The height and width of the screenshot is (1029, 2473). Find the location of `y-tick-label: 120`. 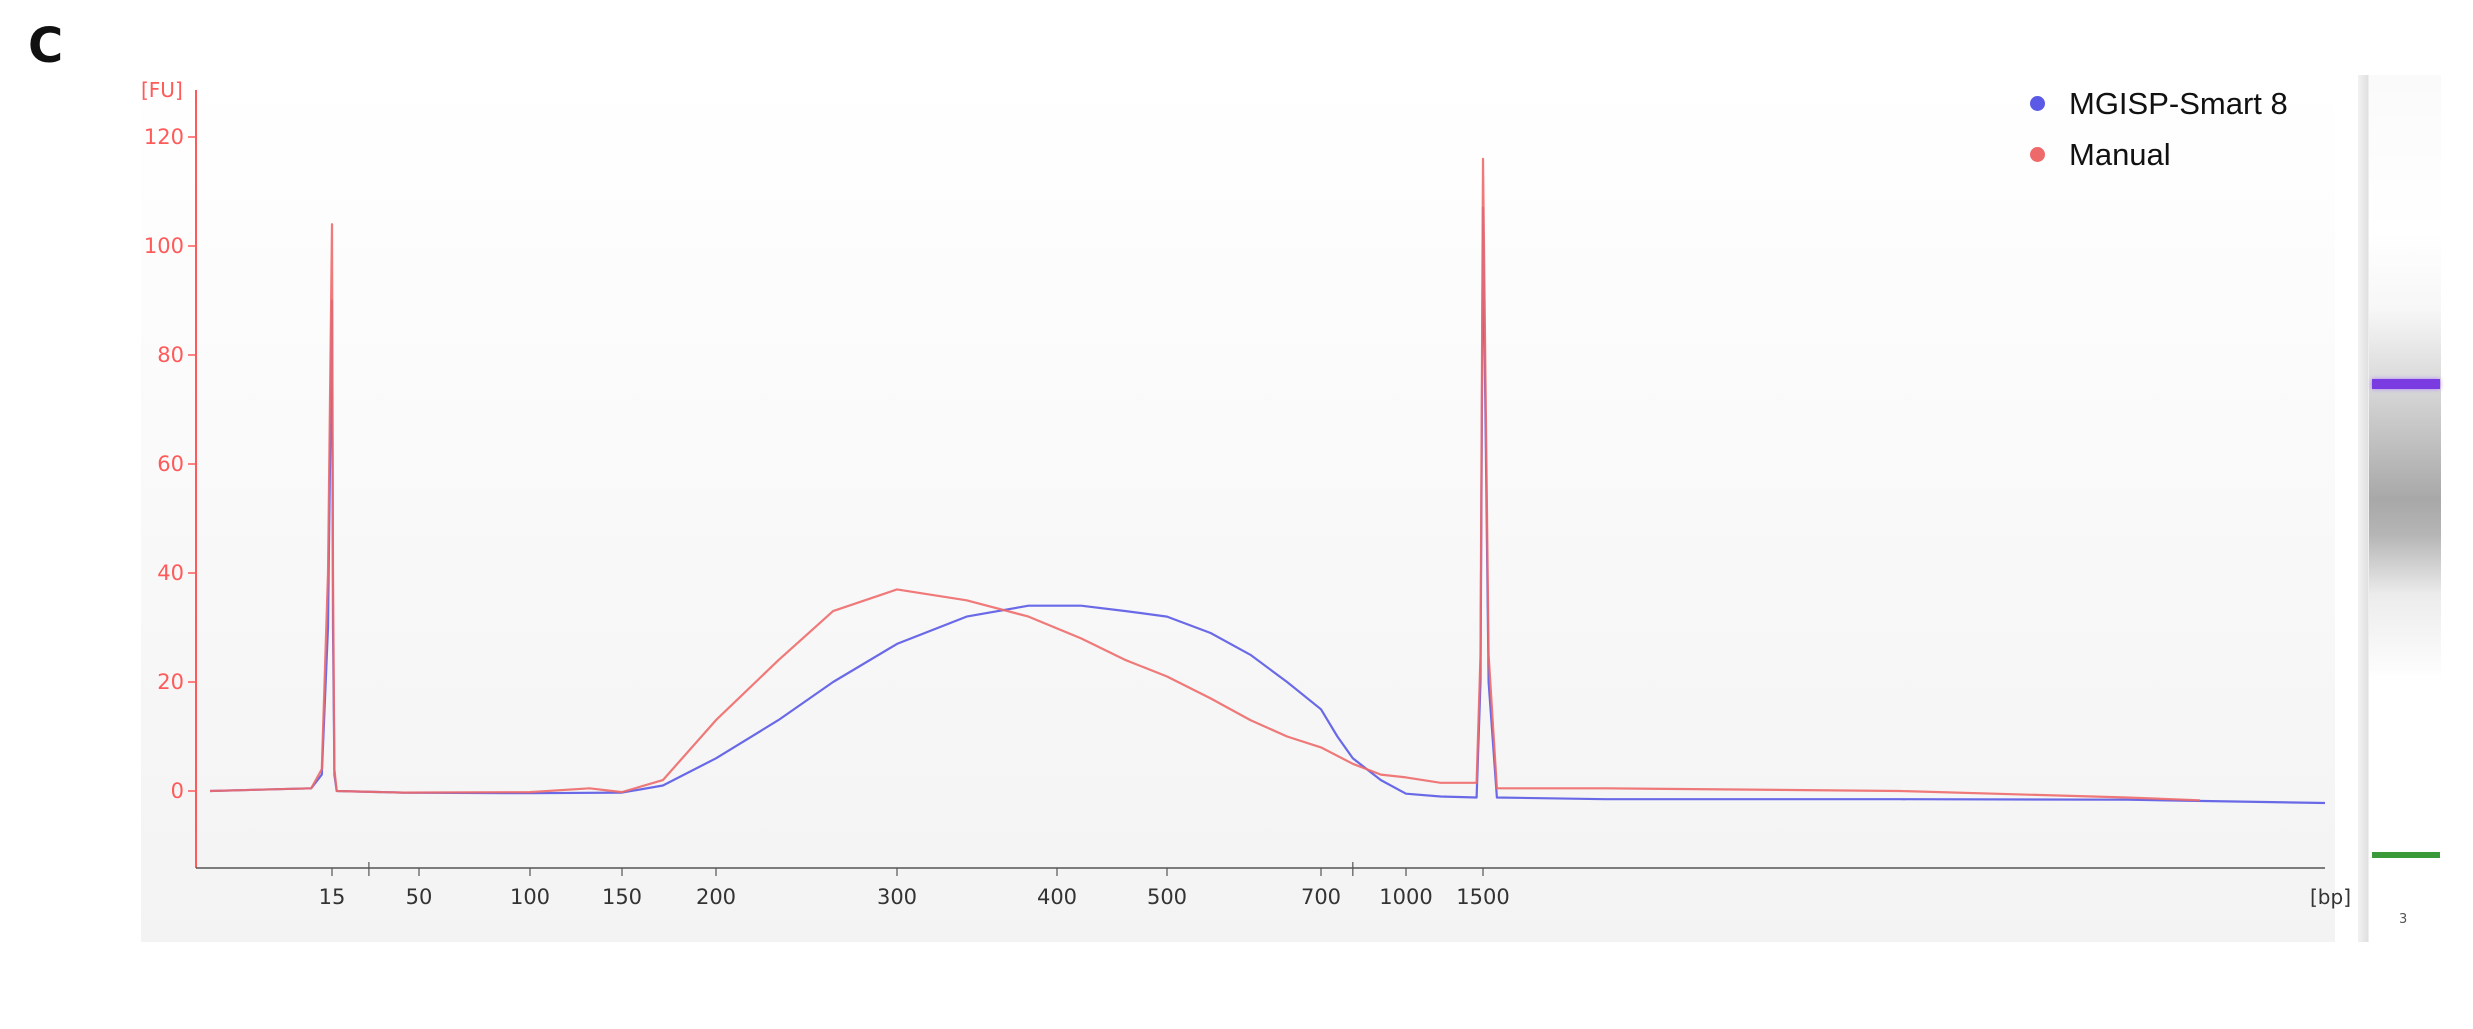

y-tick-label: 120 is located at coordinates (164, 137).